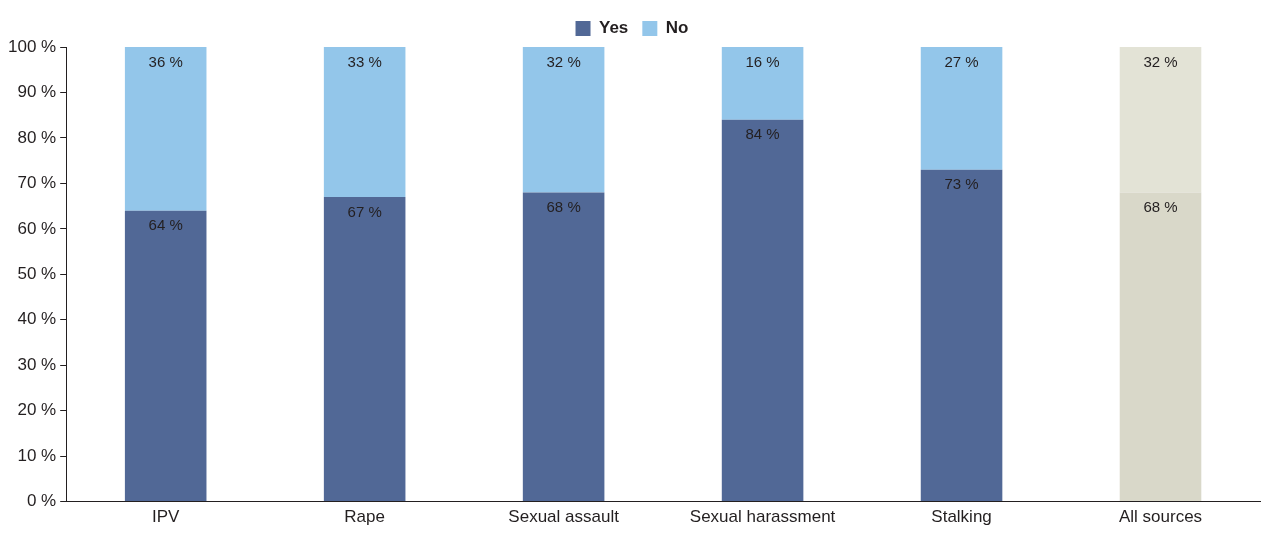 The image size is (1276, 534). Describe the element at coordinates (37, 228) in the screenshot. I see `y-tick-label: 60 %` at that location.